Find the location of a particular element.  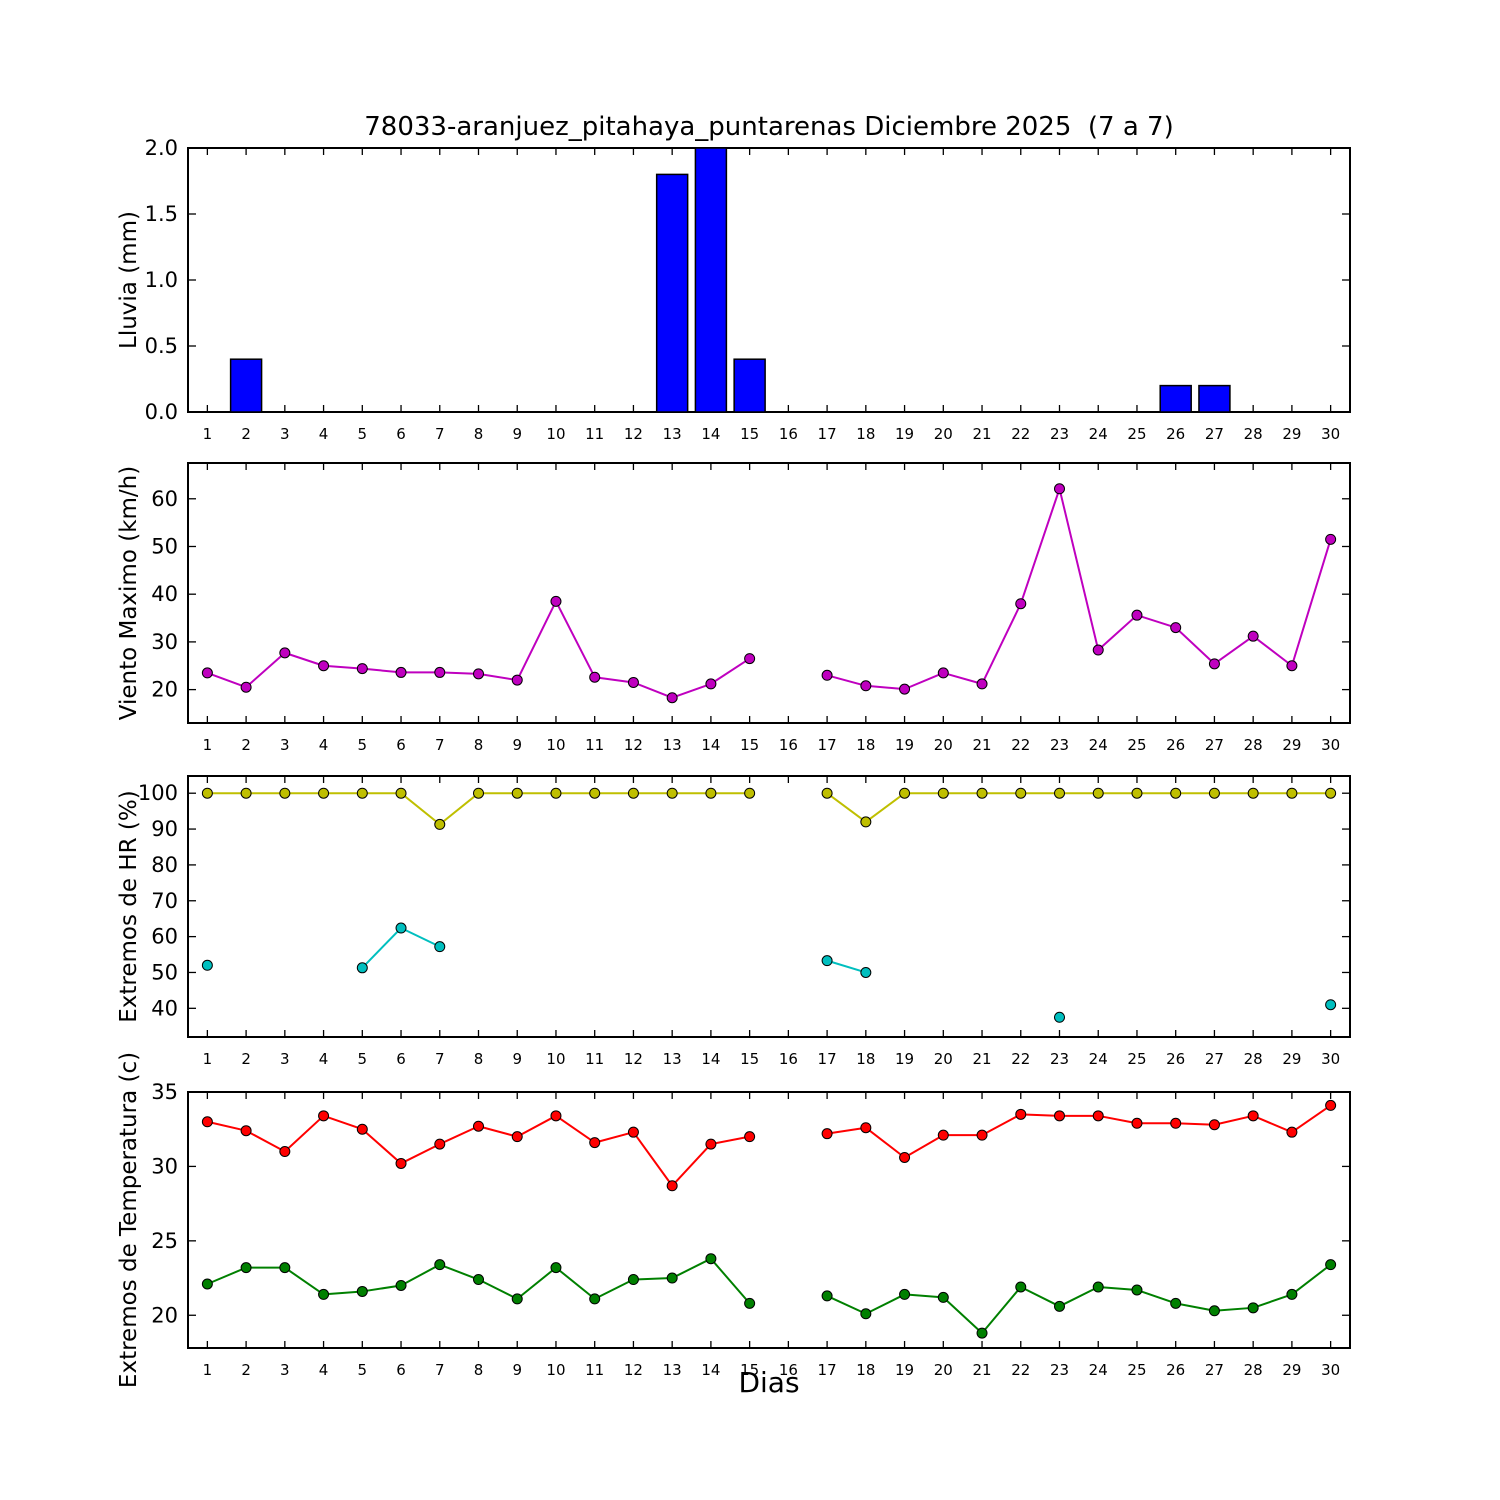

y-tick-label: 1.0 is located at coordinates (161, 280).